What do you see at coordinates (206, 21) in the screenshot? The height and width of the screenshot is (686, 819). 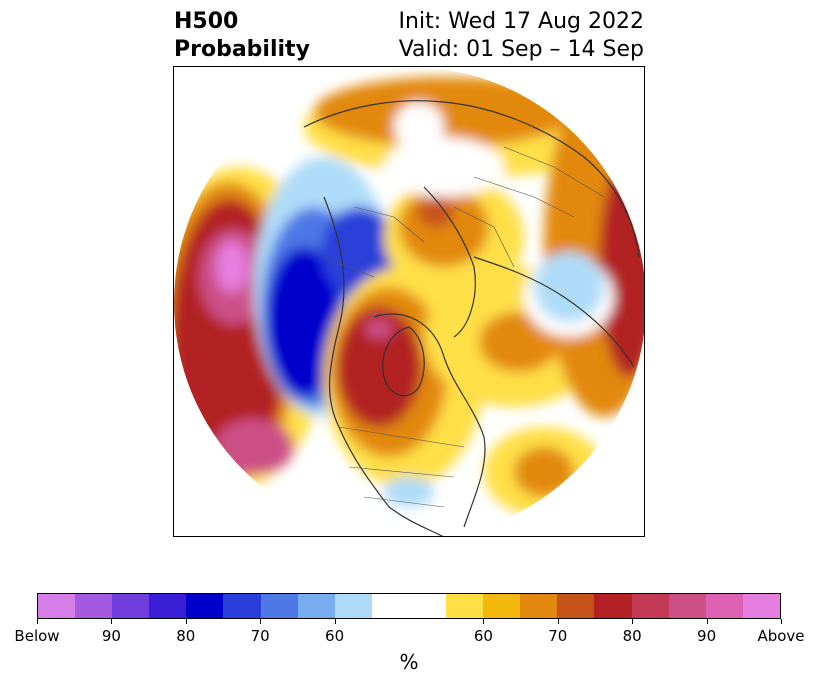 I see `title-variable: H500` at bounding box center [206, 21].